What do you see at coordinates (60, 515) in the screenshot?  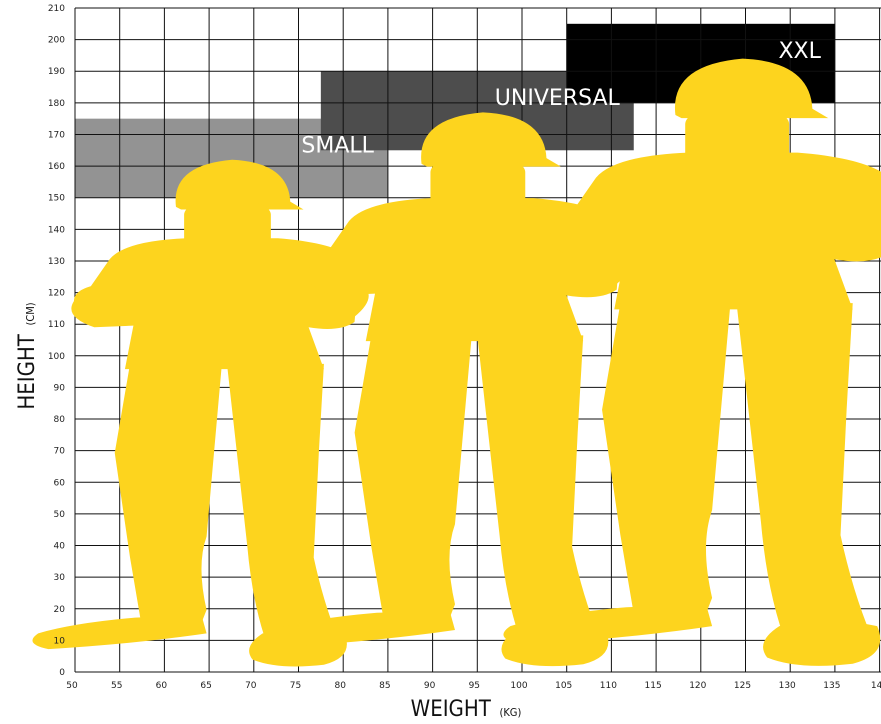 I see `y-tick-label: 50` at bounding box center [60, 515].